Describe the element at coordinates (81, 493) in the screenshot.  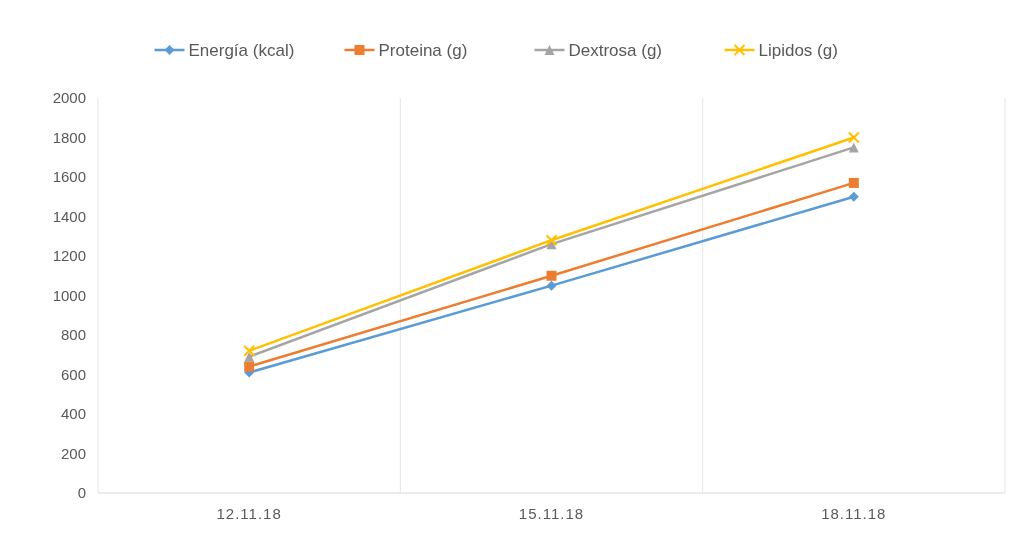
I see `y-tick-label: 0` at that location.